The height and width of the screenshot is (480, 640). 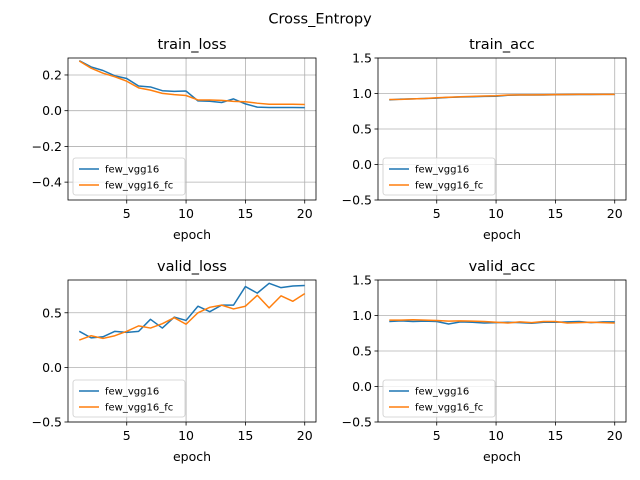 What do you see at coordinates (502, 267) in the screenshot?
I see `subplot-title: valid_acc` at bounding box center [502, 267].